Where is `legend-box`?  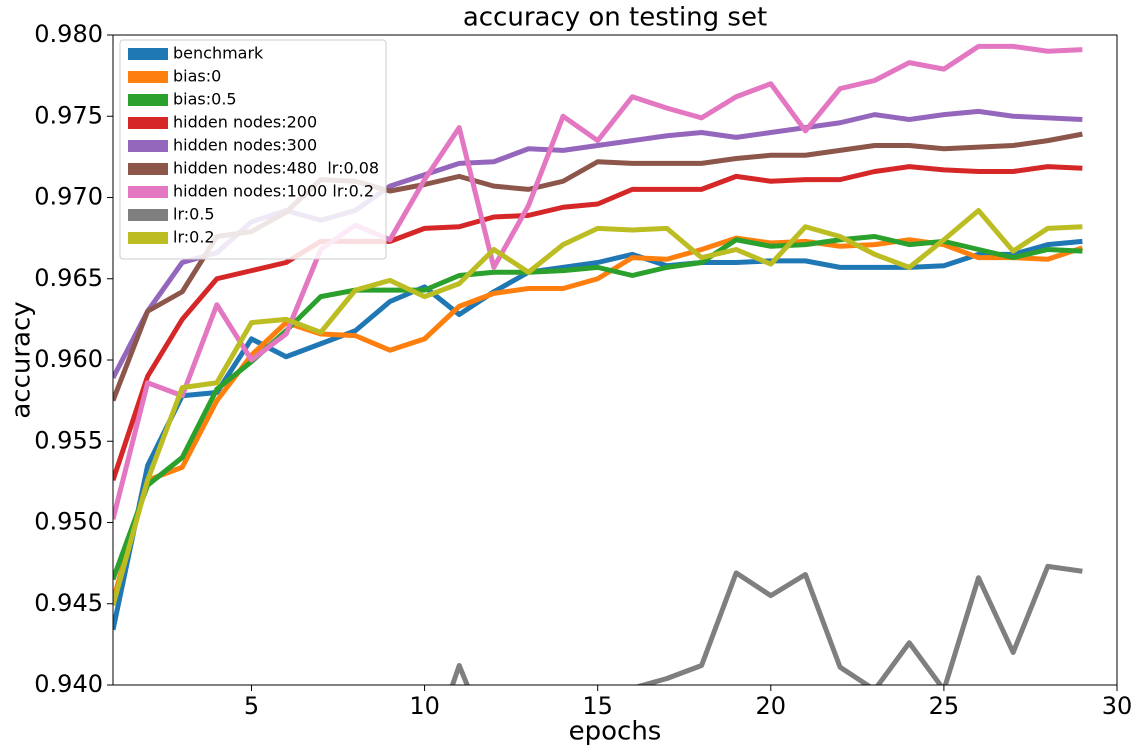
legend-box is located at coordinates (253, 149).